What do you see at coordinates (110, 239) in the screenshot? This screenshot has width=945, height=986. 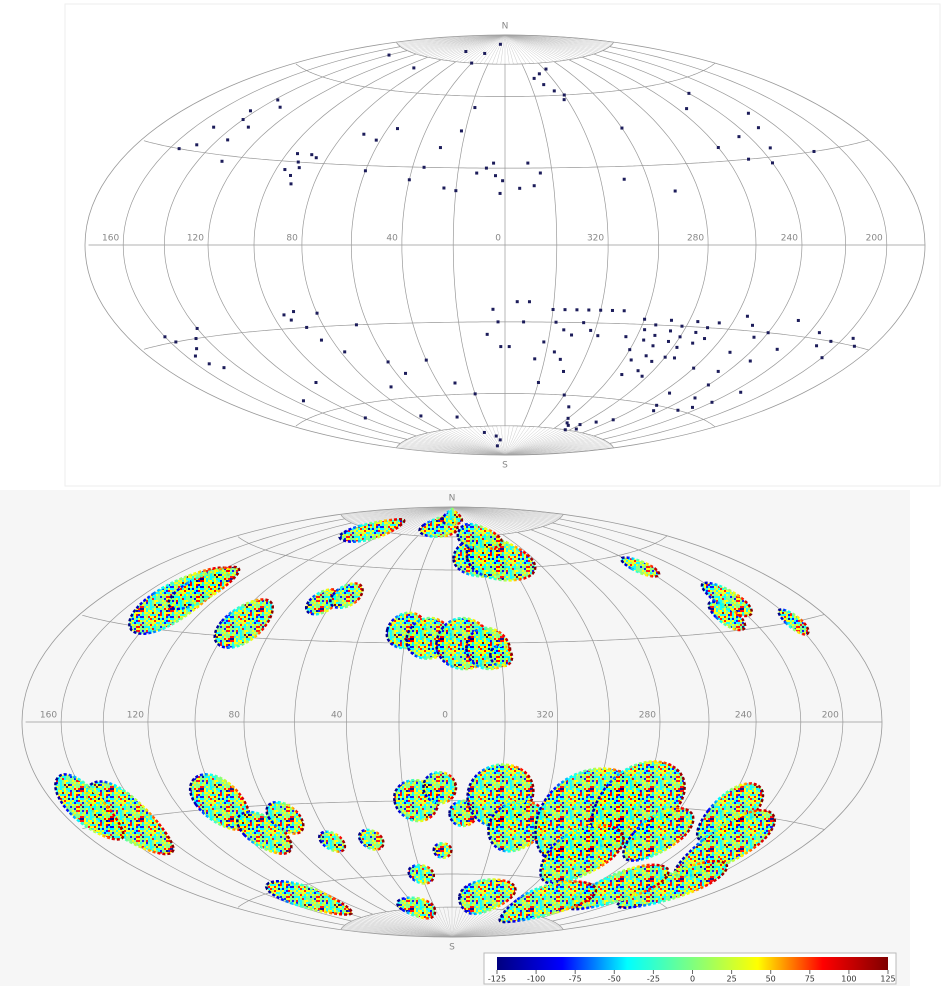 I see `longitude-label: 160` at bounding box center [110, 239].